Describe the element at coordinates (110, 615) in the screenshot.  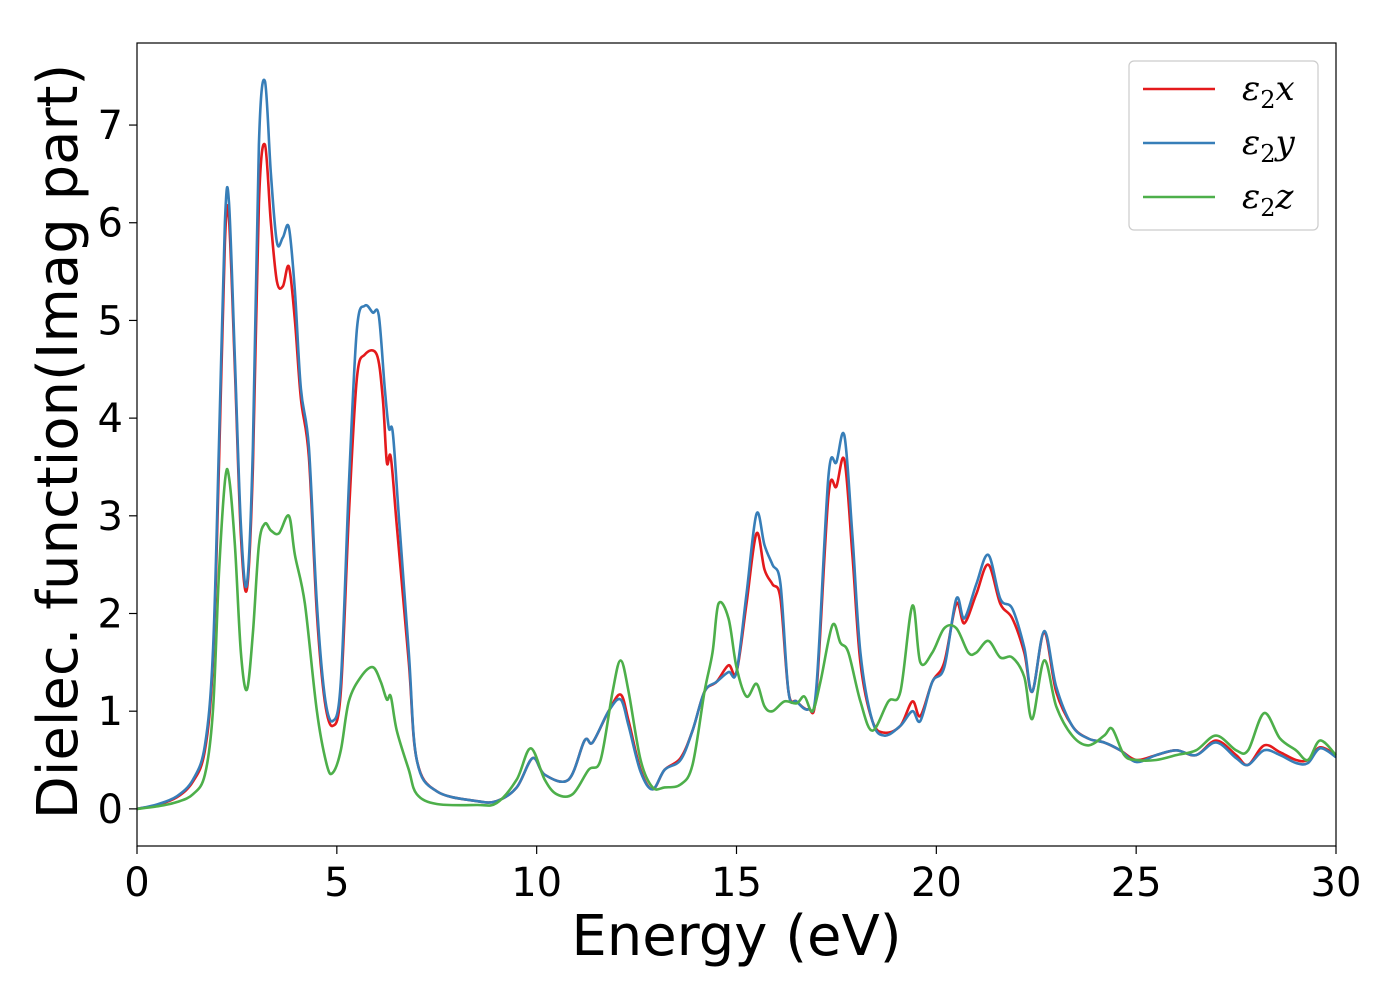
I see `y-tick-label: 2` at that location.